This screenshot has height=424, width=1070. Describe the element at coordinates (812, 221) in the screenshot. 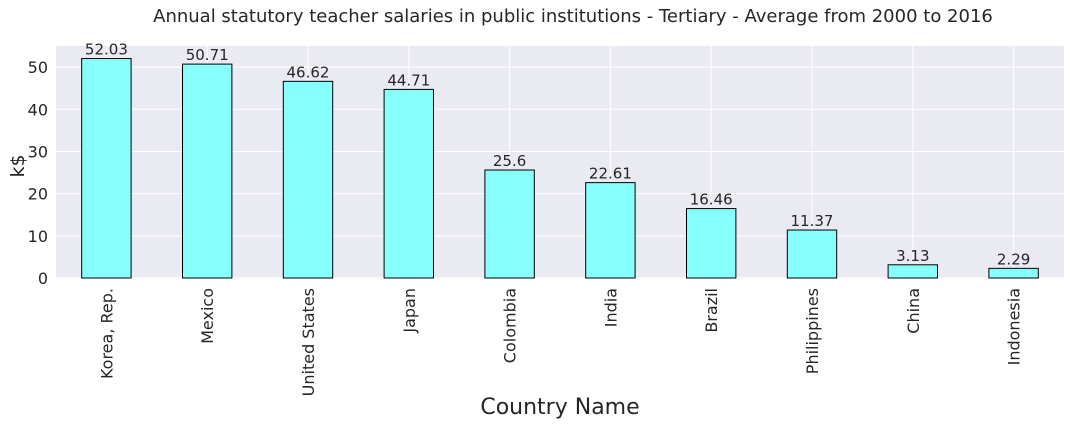

I see `bar-value-label: 11.37` at that location.